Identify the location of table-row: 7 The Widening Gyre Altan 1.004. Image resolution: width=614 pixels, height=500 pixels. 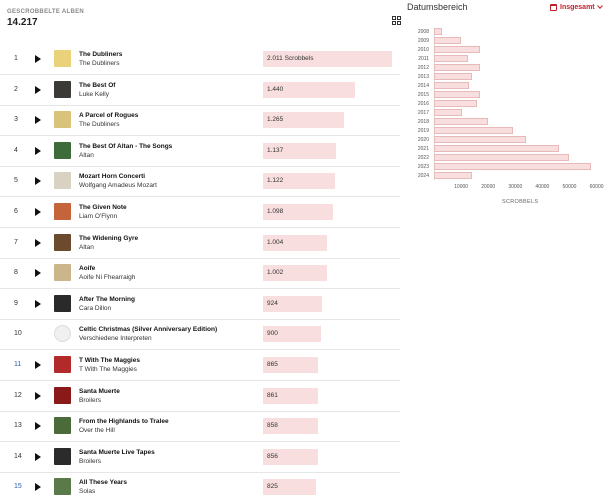
(200, 243).